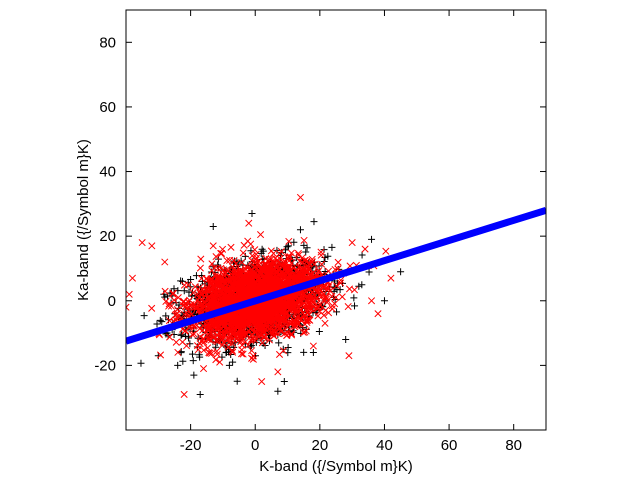 Image resolution: width=640 pixels, height=480 pixels. I want to click on x-axis-label: K-band ({/Symbol m}K), so click(335, 466).